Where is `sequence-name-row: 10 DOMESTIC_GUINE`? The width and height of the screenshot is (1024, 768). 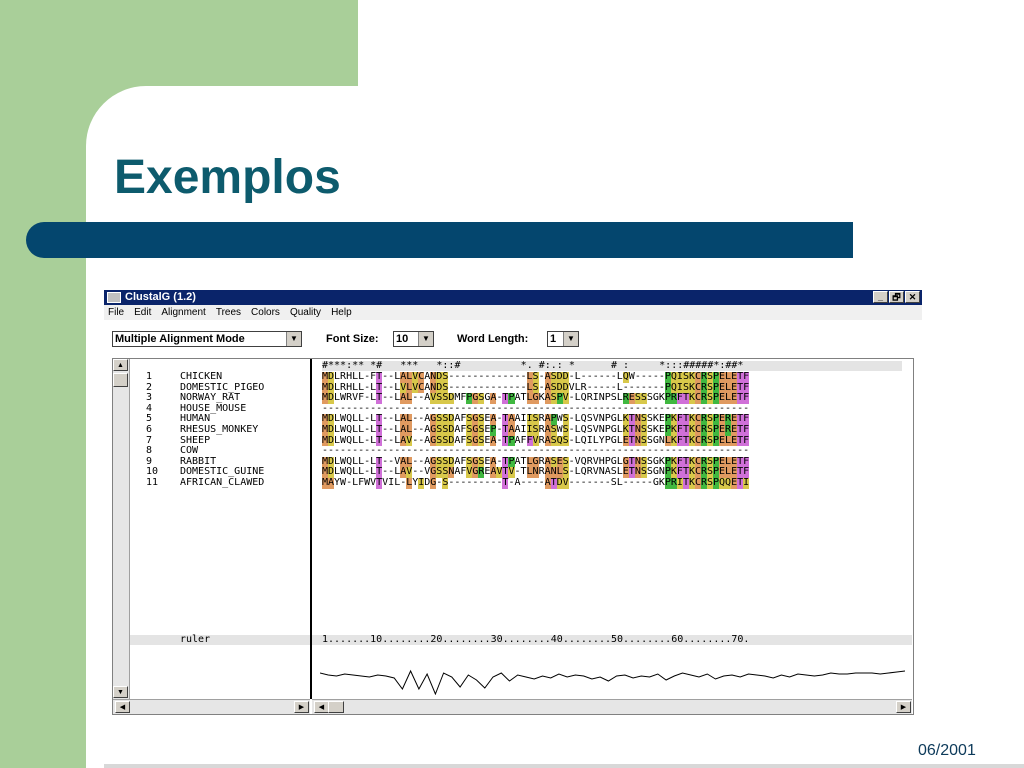 sequence-name-row: 10 DOMESTIC_GUINE is located at coordinates (197, 472).